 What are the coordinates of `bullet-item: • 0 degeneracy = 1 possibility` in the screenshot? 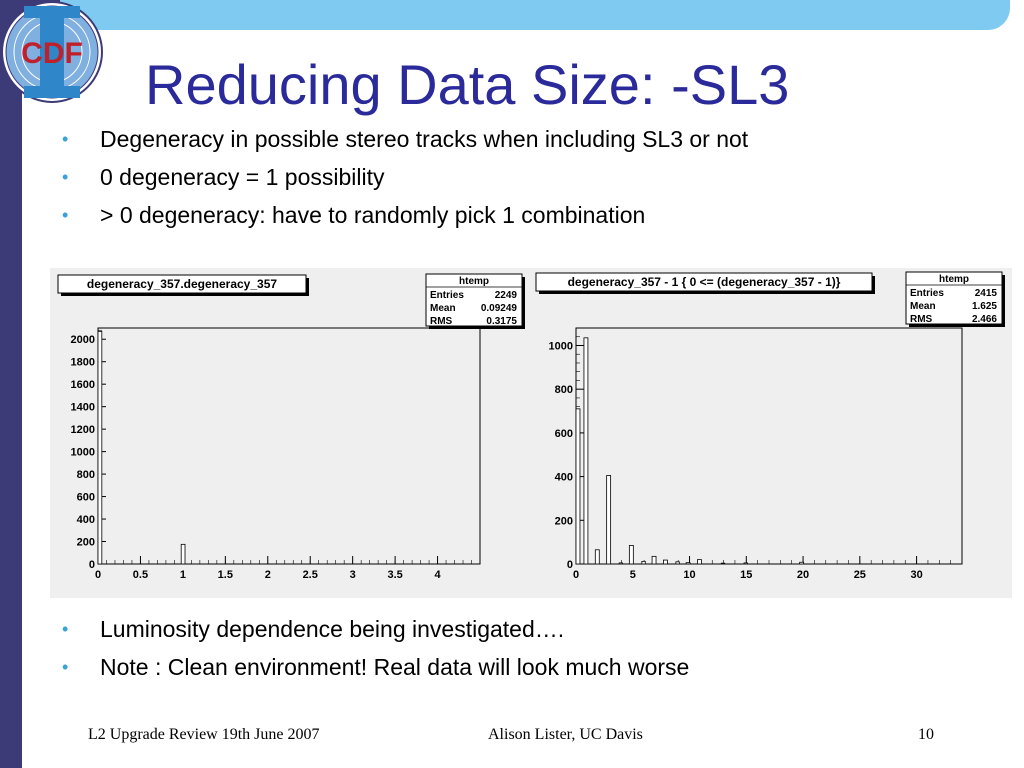 It's located at (405, 177).